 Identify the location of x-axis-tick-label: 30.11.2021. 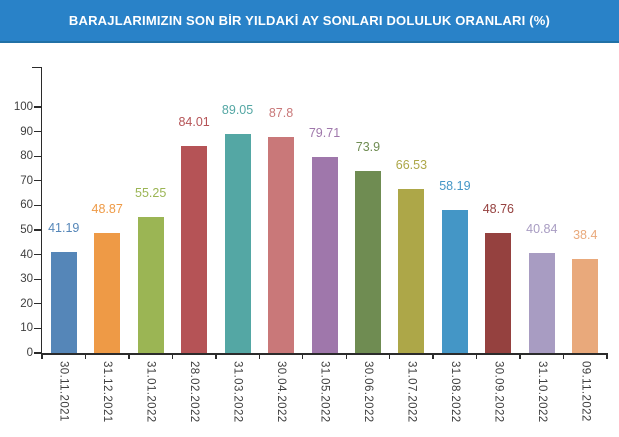
(63, 391).